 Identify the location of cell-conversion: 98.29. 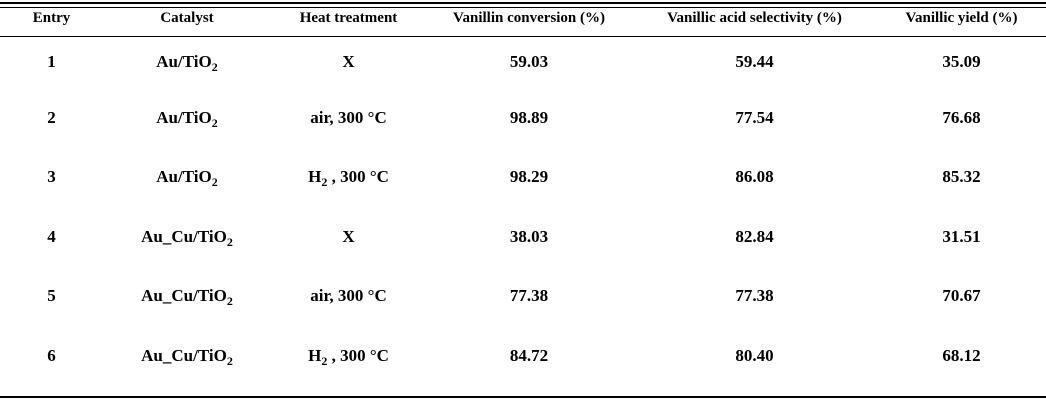
(529, 178).